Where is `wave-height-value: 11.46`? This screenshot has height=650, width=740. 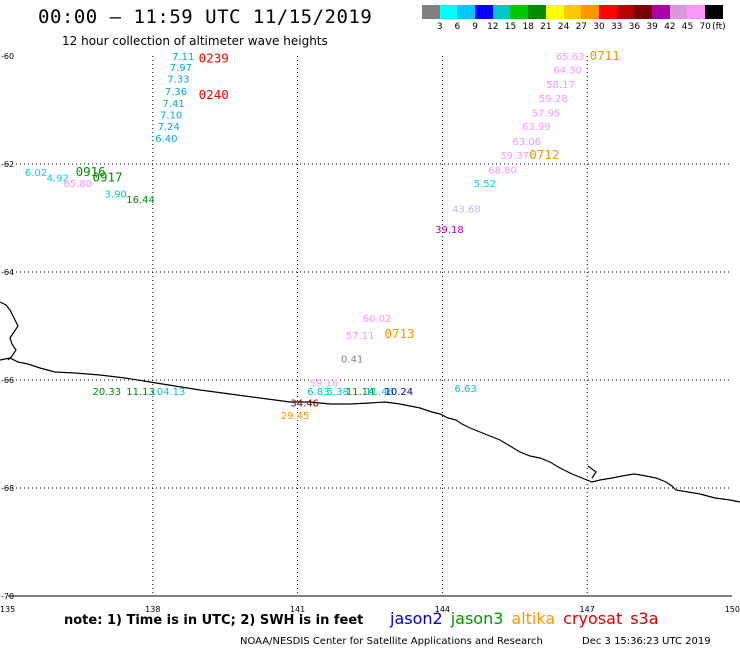 wave-height-value: 11.46 is located at coordinates (379, 392).